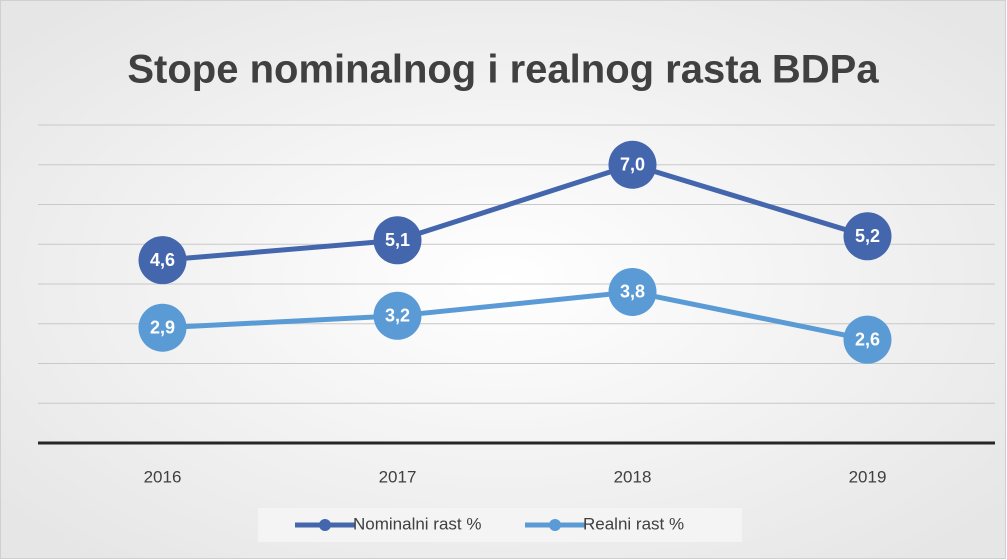 The width and height of the screenshot is (1007, 560). Describe the element at coordinates (633, 523) in the screenshot. I see `legend-label: Realni rast %` at that location.